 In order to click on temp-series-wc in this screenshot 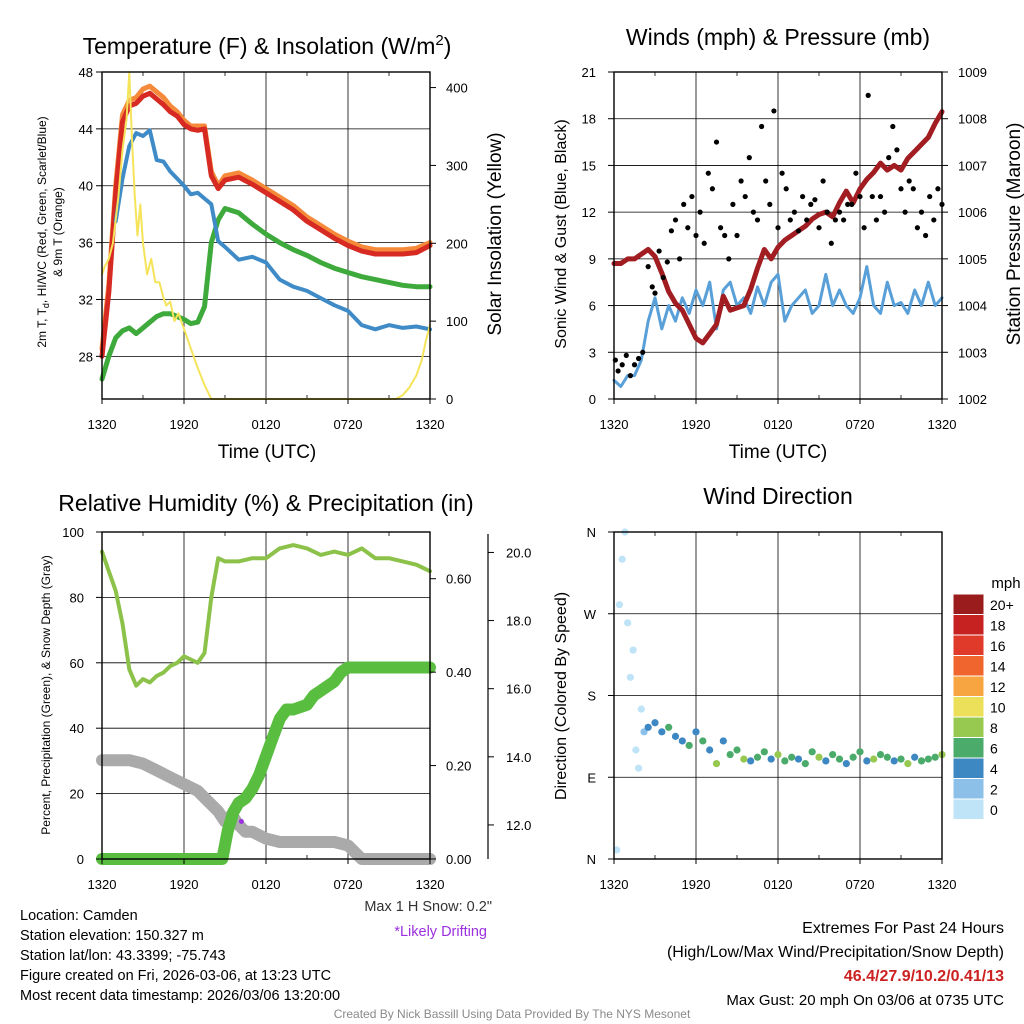, I will do `click(272, 230)`.